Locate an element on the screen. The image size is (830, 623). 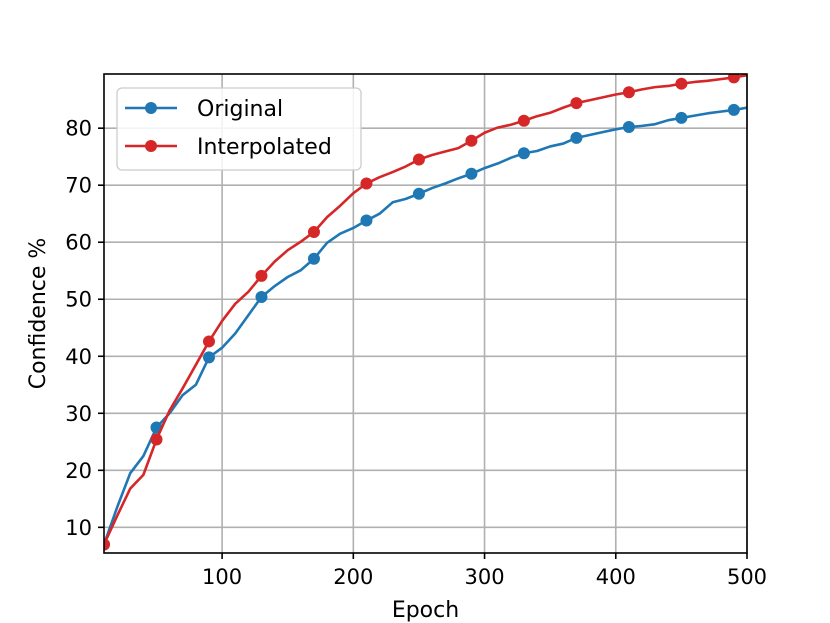
legend-label: Interpolated is located at coordinates (264, 147).